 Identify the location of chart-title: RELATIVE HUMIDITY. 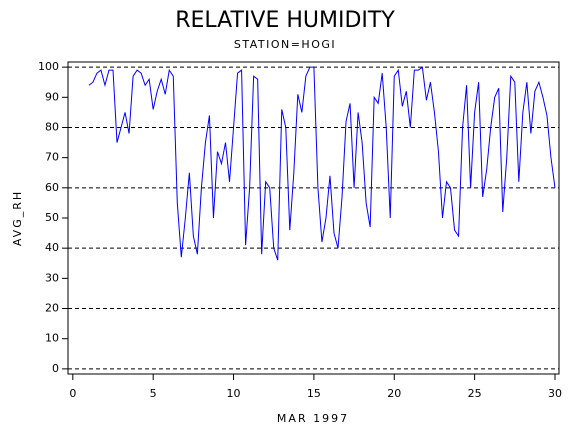
(285, 20).